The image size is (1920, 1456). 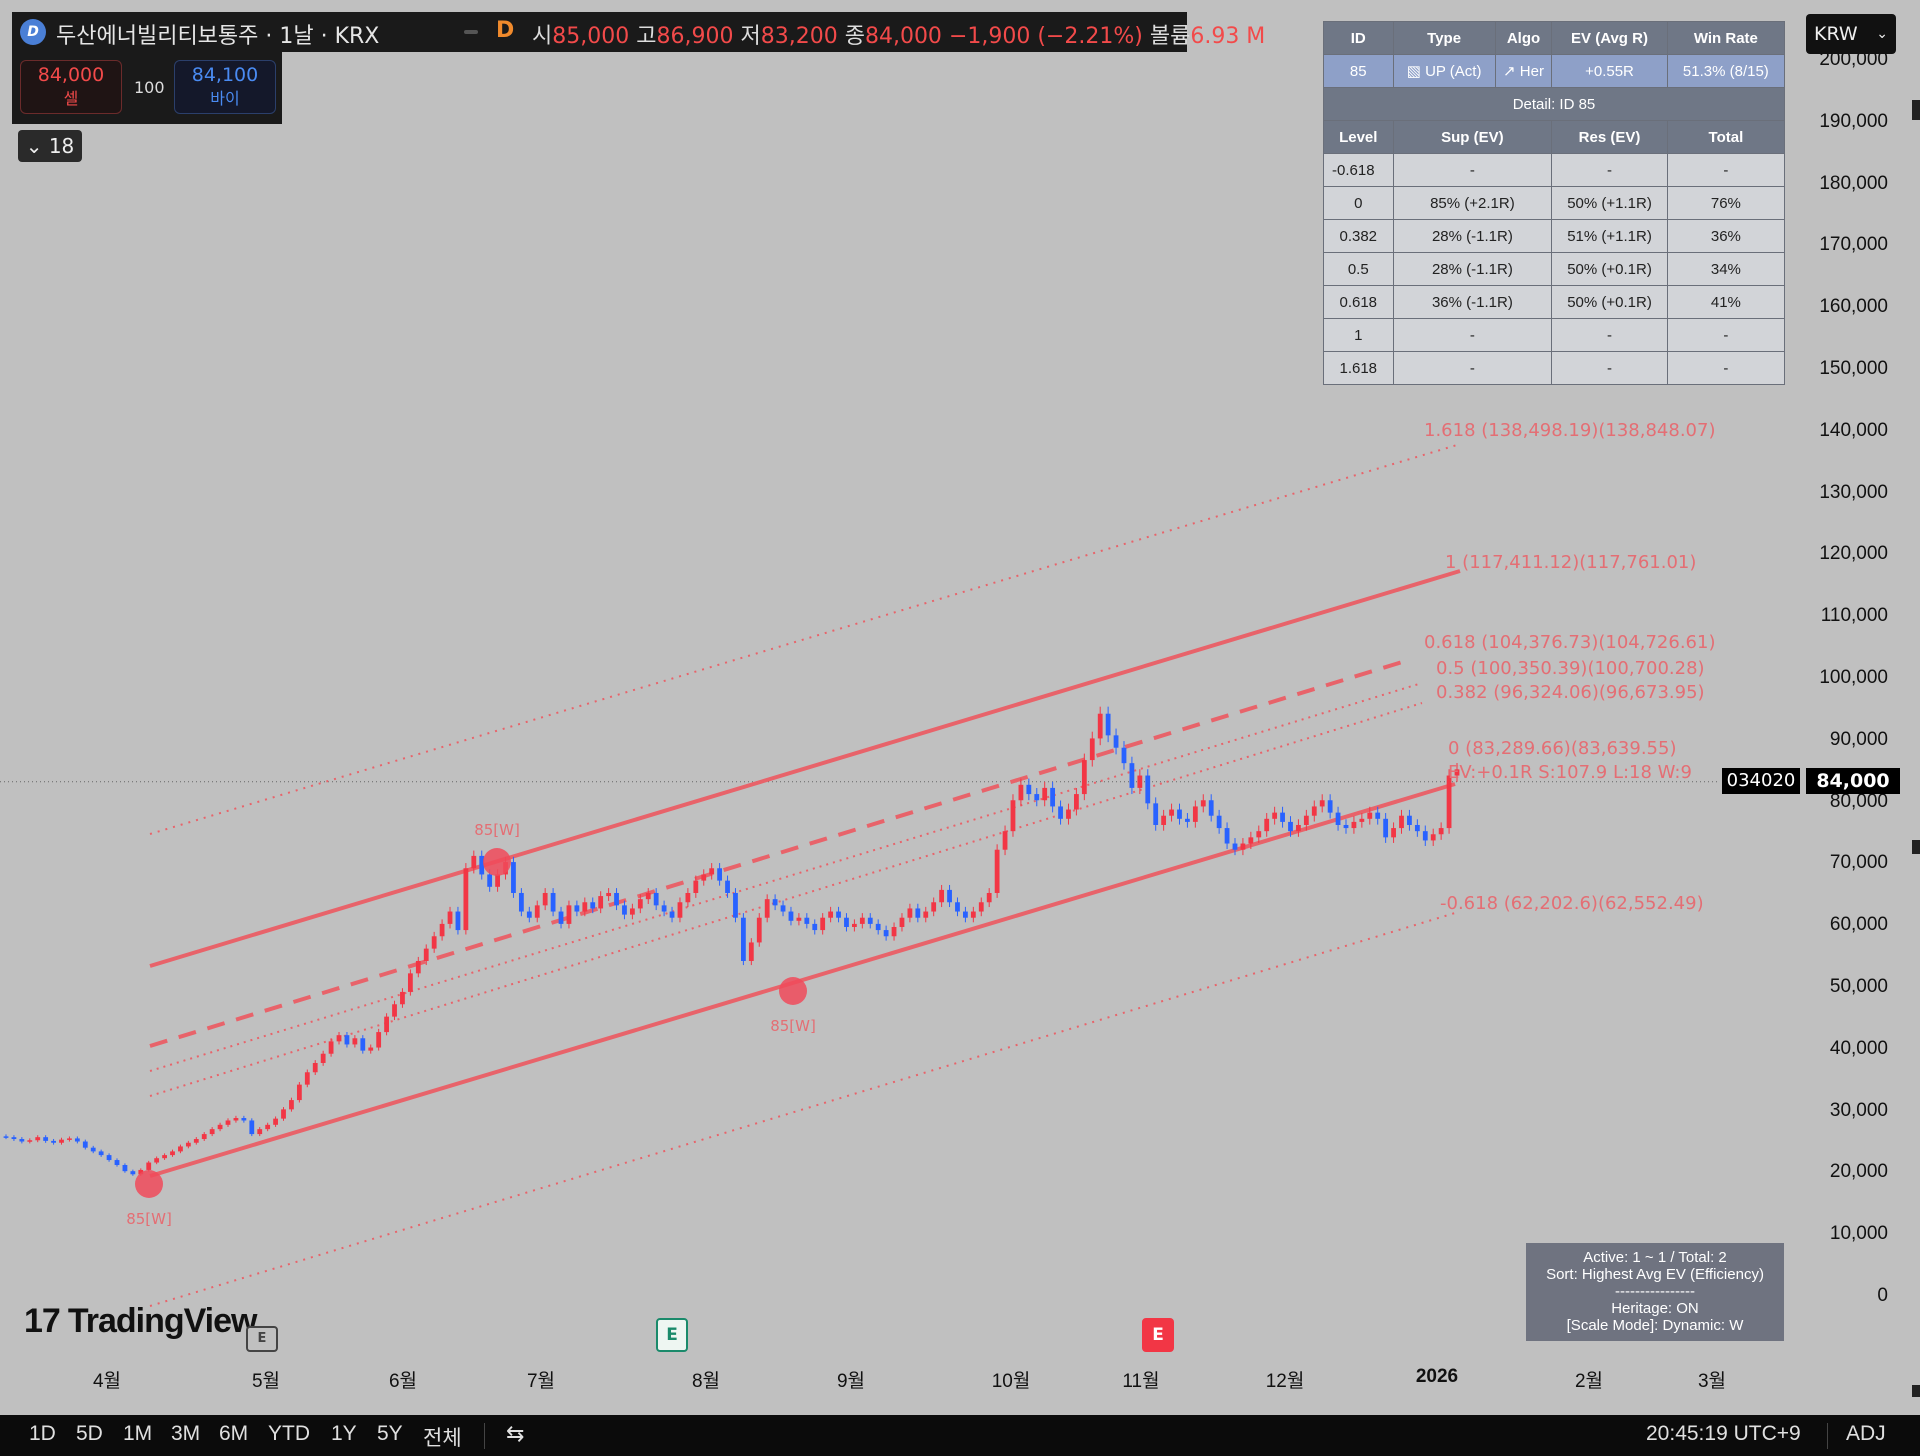 I want to click on range-button-1m: 1M, so click(x=138, y=1433).